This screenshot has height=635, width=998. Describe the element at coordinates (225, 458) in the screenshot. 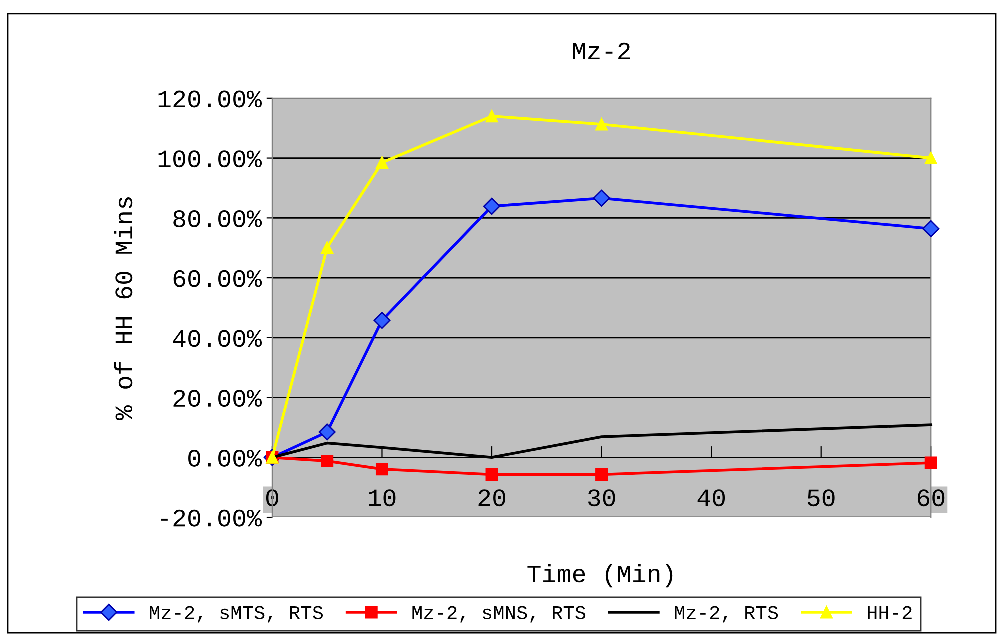

I see `y-tick-label: 0.00%` at that location.